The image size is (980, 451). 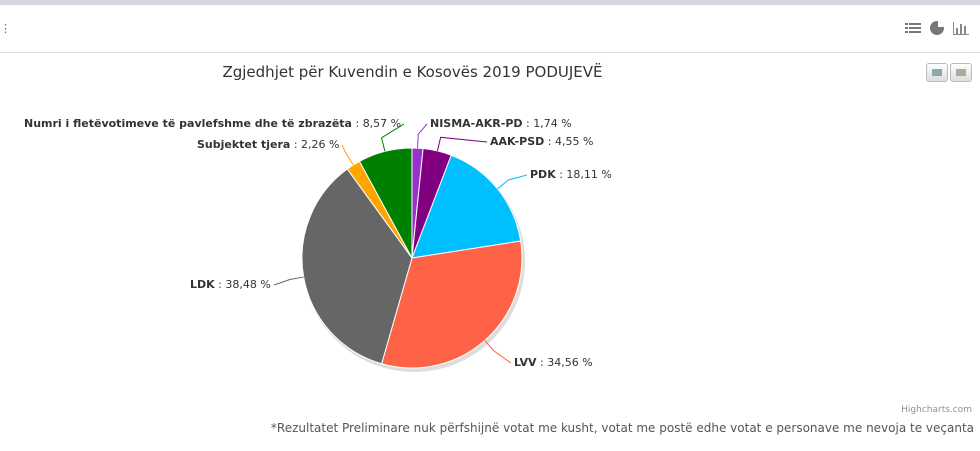 What do you see at coordinates (357, 266) in the screenshot?
I see `pie-slice-ldk` at bounding box center [357, 266].